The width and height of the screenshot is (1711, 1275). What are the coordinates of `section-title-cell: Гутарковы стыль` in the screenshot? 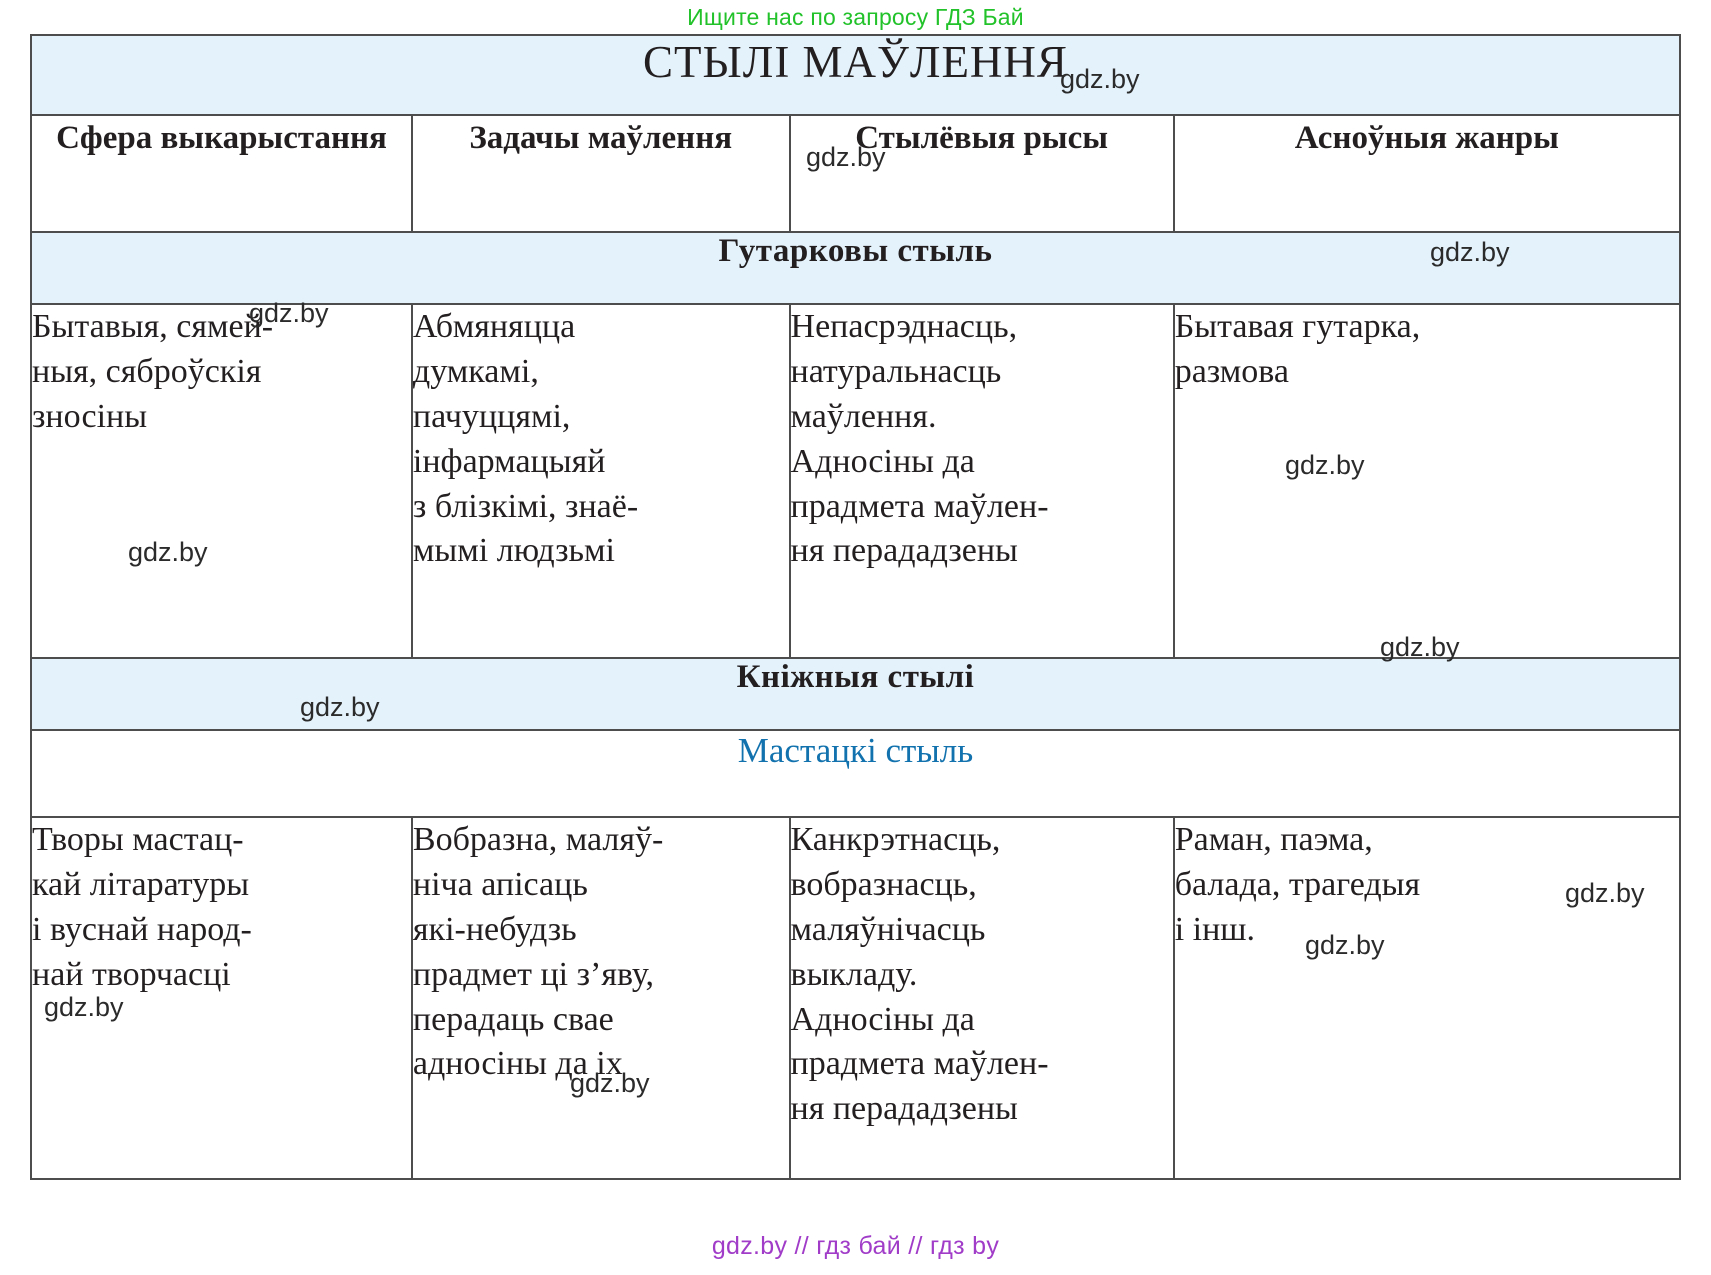 It's located at (855, 268).